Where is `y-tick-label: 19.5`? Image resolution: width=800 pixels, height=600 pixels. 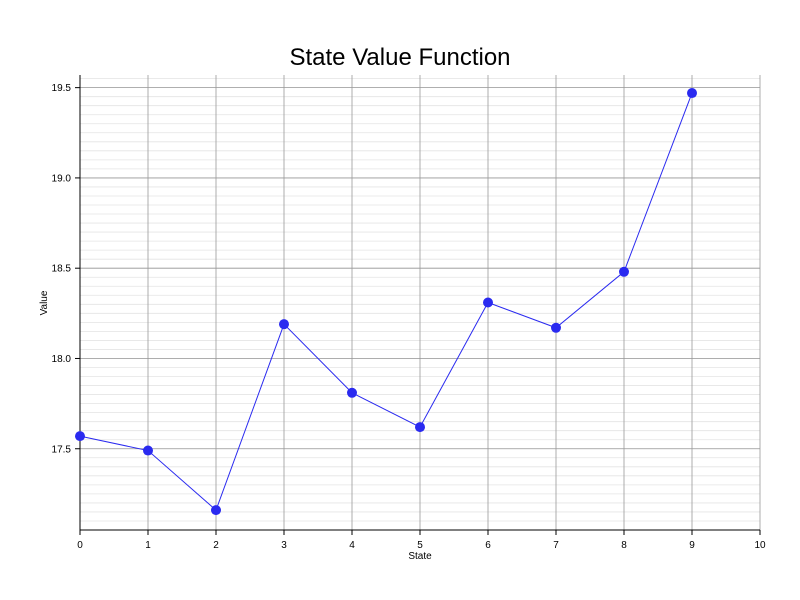
y-tick-label: 19.5 is located at coordinates (62, 88).